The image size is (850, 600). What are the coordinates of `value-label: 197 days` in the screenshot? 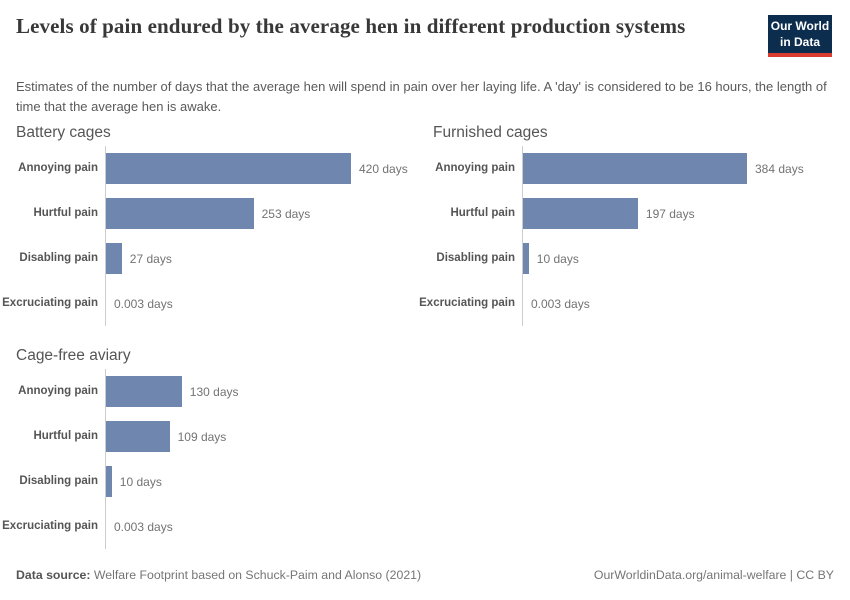 It's located at (670, 213).